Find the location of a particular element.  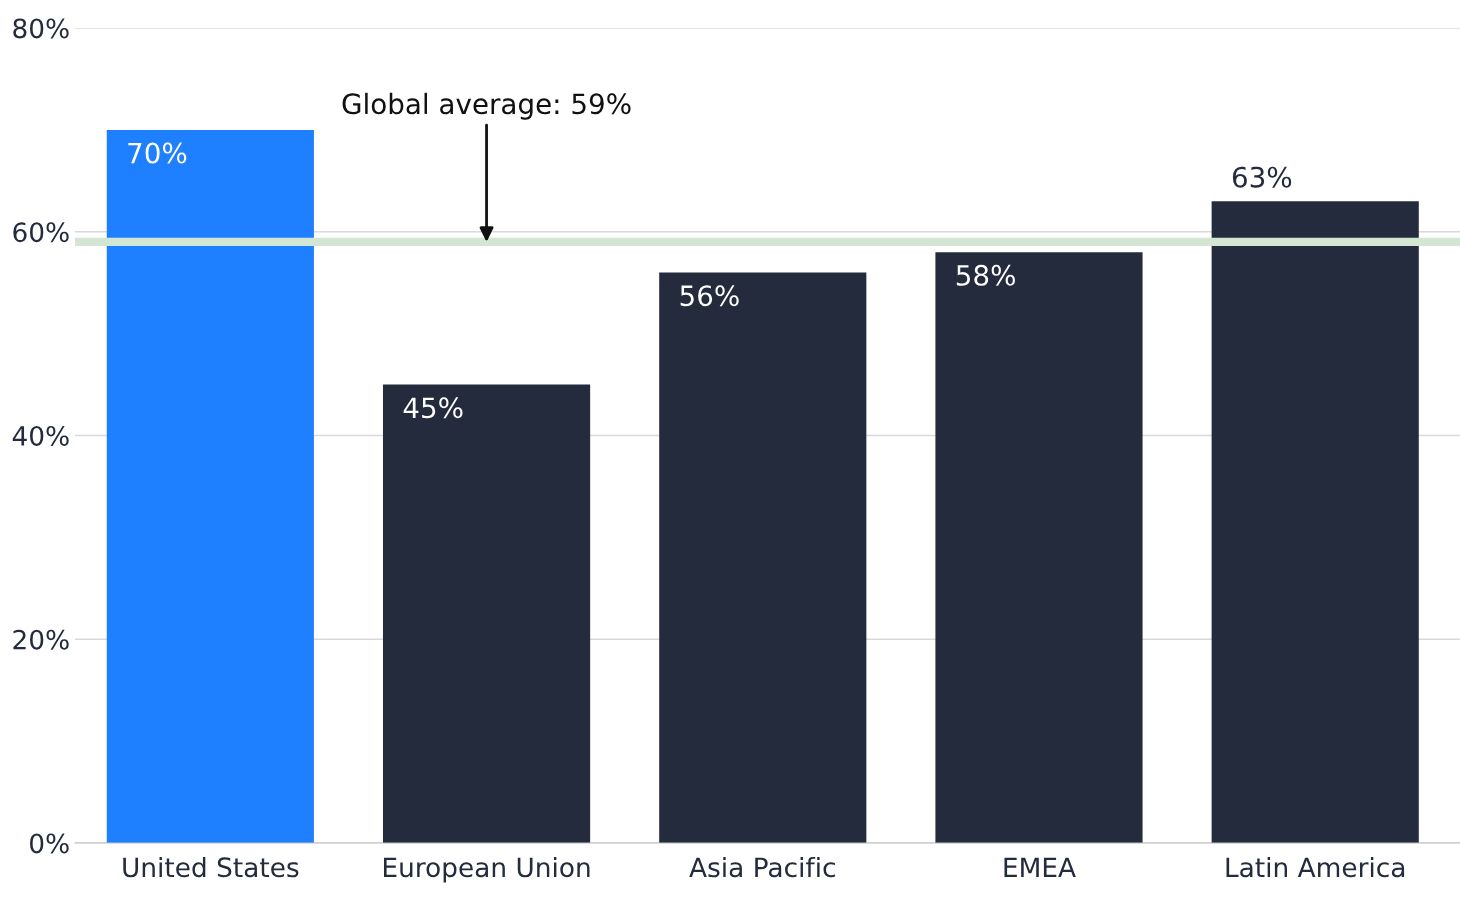

data-label: 70% is located at coordinates (157, 153).